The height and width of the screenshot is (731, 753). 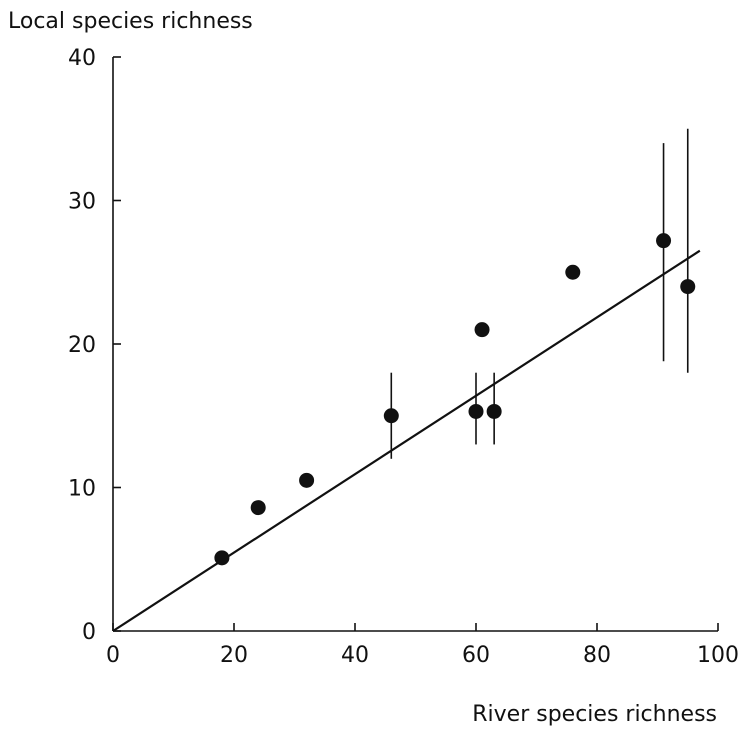 I want to click on y-tick-label: 10, so click(x=82, y=489).